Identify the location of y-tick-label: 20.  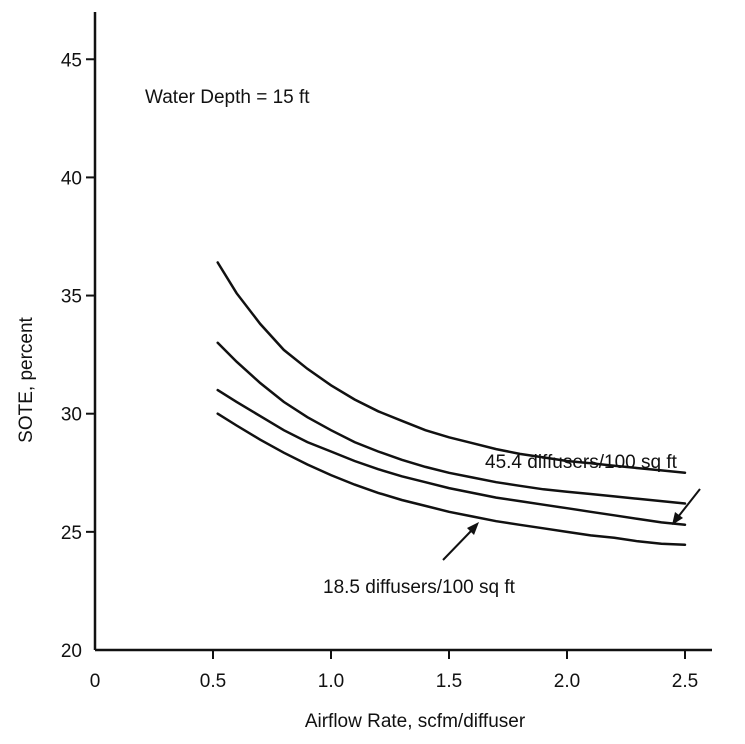
(71, 651).